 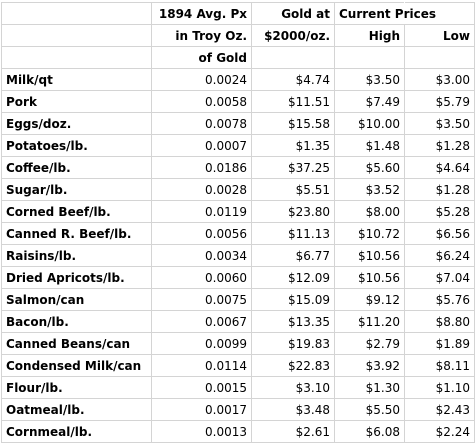 I want to click on item-cell: Milk/qt, so click(x=76, y=79).